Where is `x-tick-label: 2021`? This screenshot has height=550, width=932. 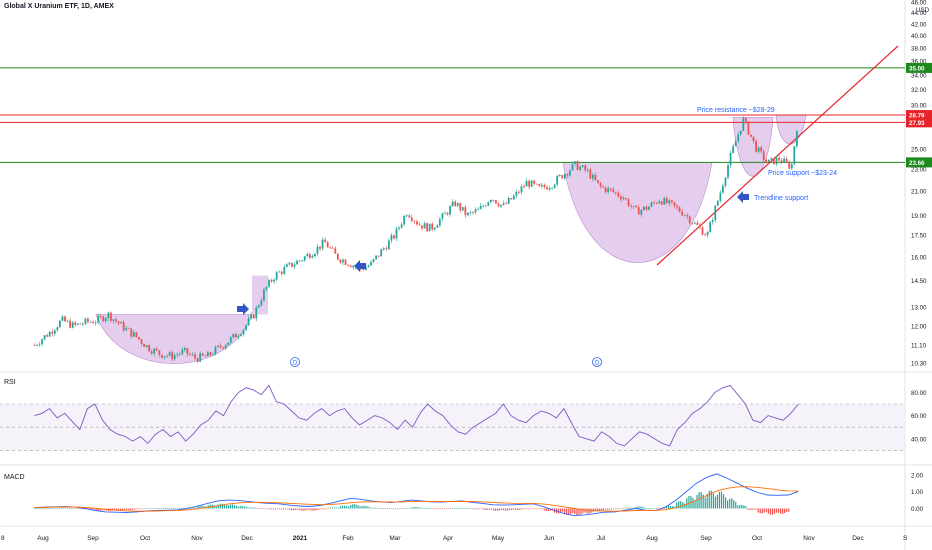 x-tick-label: 2021 is located at coordinates (300, 538).